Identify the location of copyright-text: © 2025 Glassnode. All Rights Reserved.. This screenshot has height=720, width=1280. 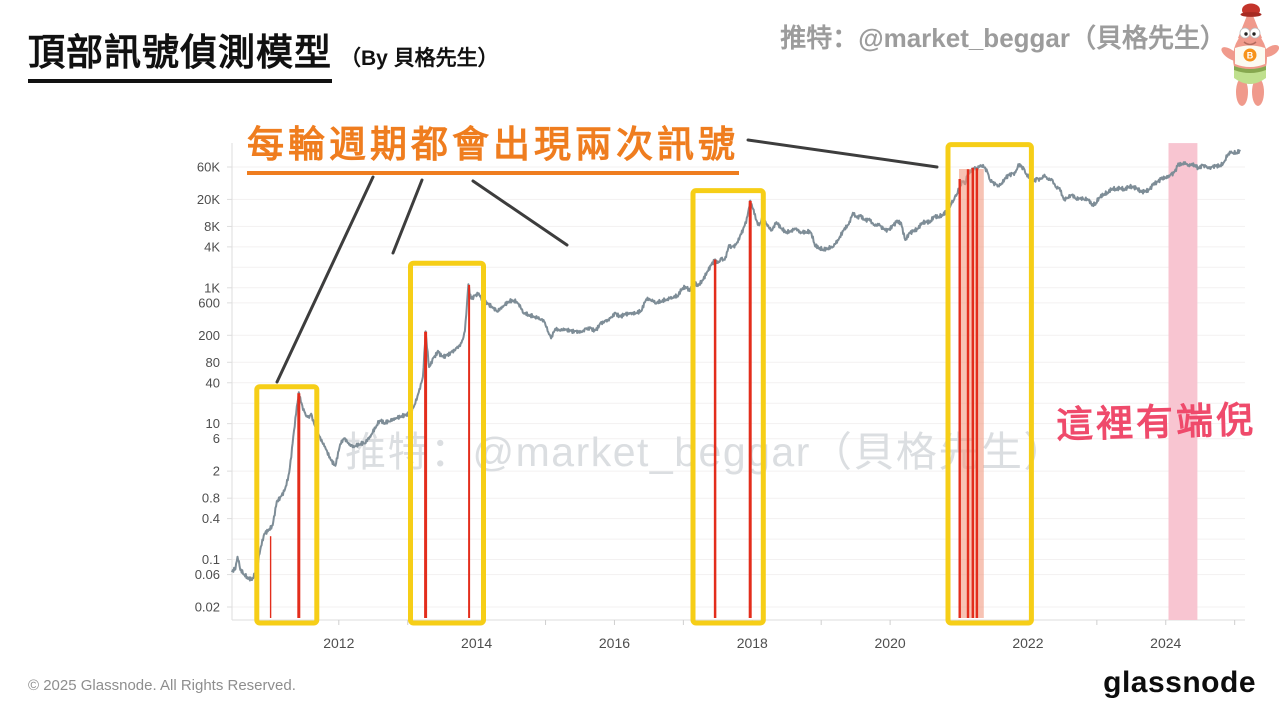
(162, 685).